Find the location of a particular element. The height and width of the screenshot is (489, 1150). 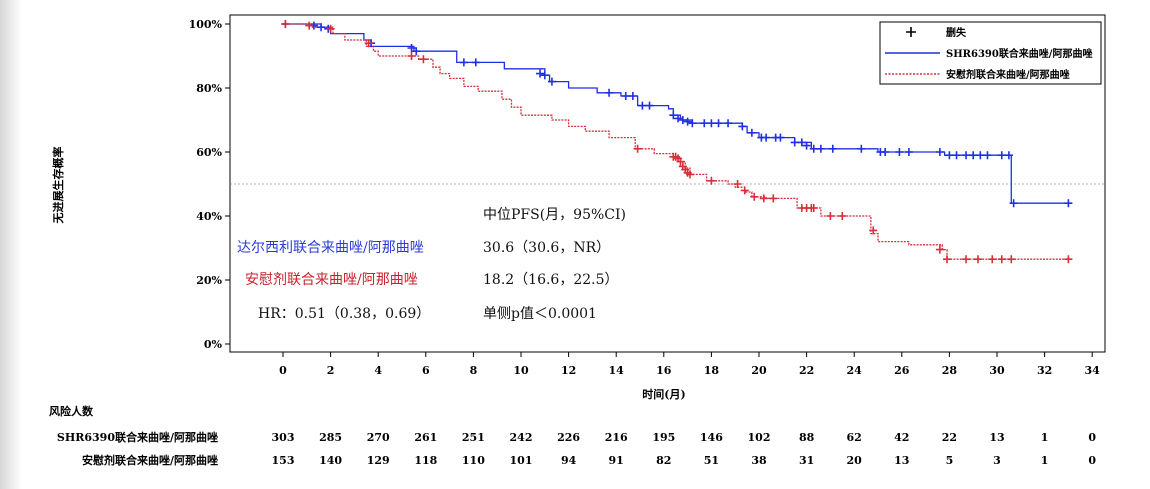

x-tick-label: 16 is located at coordinates (664, 370).